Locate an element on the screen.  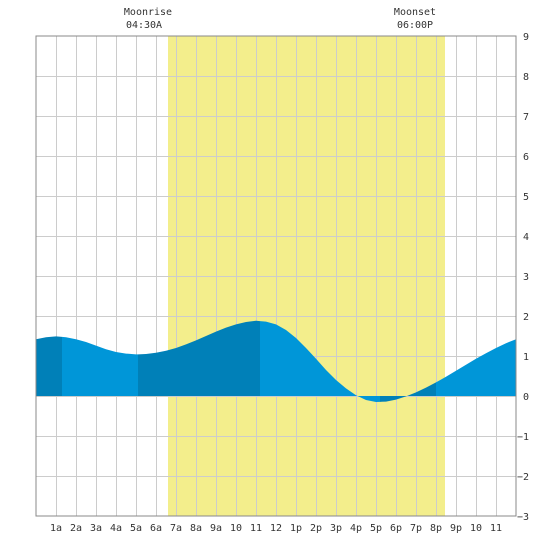
tide-area-layer is located at coordinates (276, 361).